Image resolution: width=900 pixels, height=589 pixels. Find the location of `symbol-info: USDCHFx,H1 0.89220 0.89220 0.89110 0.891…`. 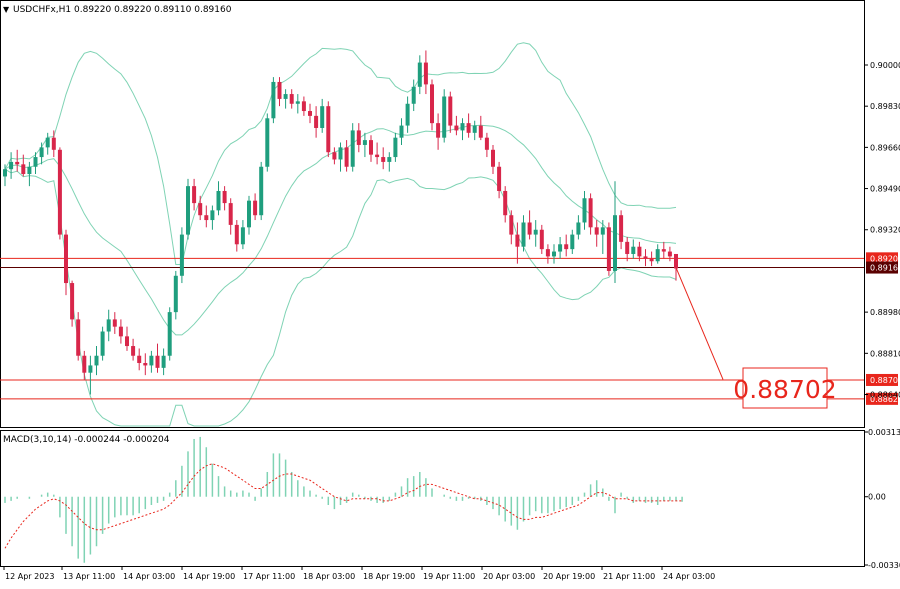

symbol-info: USDCHFx,H1 0.89220 0.89220 0.89110 0.891… is located at coordinates (122, 10).